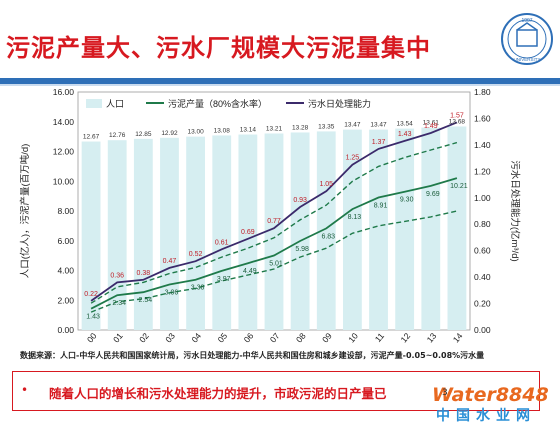 The height and width of the screenshot is (431, 560). What do you see at coordinates (300, 127) in the screenshot?
I see `population-label: 13.28` at bounding box center [300, 127].